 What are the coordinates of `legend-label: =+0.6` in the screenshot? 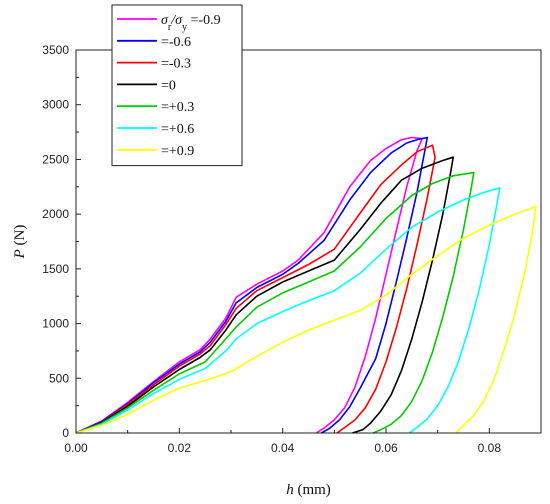 It's located at (177, 129).